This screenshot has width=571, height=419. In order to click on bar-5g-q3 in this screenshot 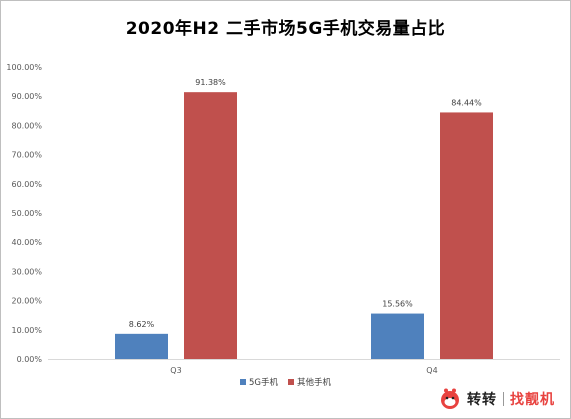, I will do `click(141, 346)`.